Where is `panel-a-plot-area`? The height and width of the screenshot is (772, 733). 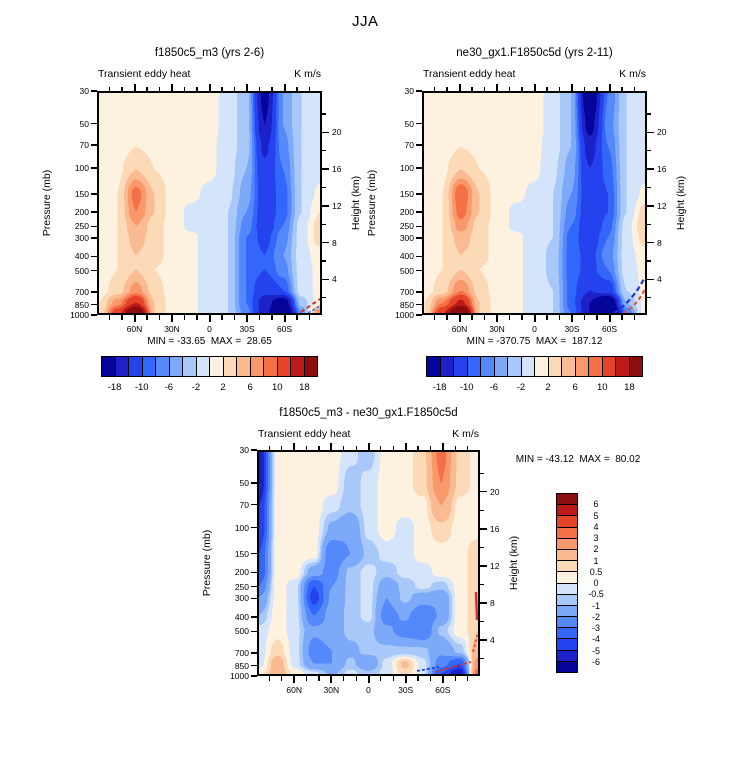 panel-a-plot-area is located at coordinates (209, 203).